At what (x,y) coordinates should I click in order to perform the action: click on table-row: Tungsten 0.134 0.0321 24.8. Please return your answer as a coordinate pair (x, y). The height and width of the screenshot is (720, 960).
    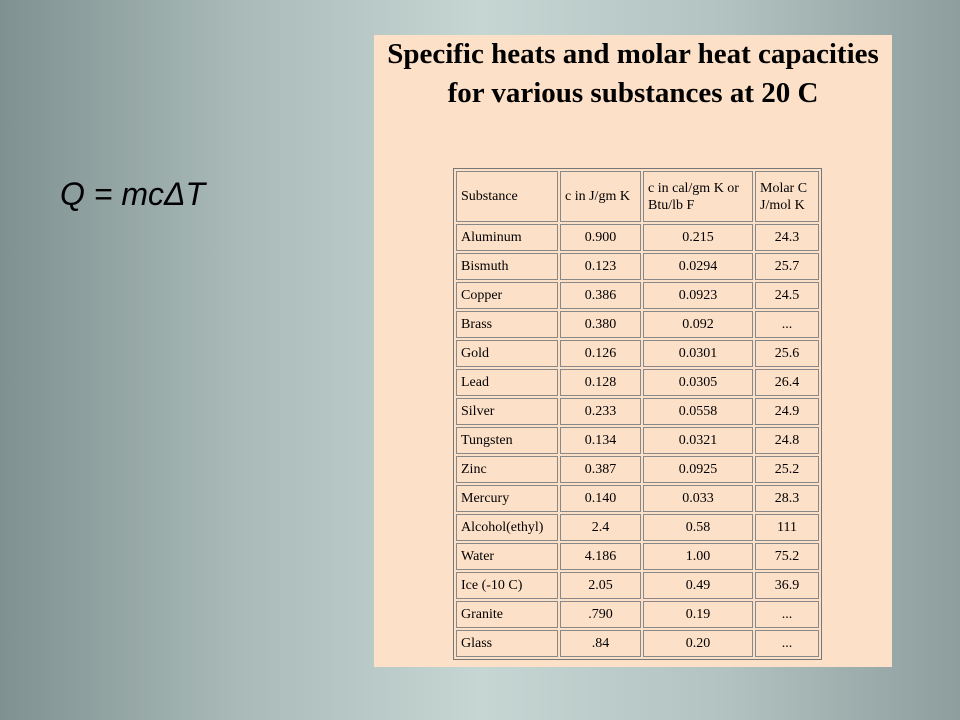
    Looking at the image, I should click on (637, 440).